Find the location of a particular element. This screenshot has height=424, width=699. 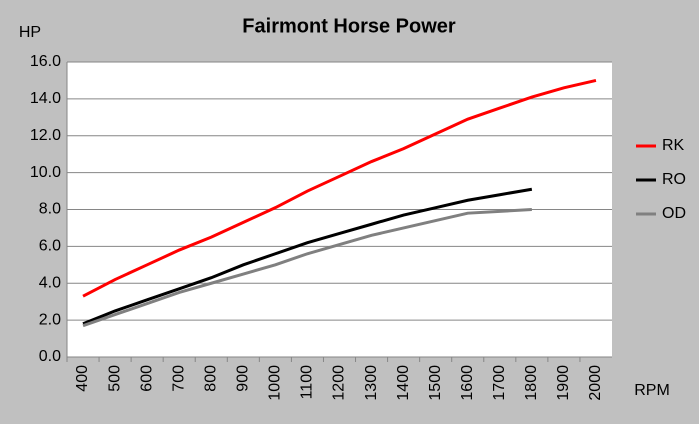

x-tick-label: 1300 is located at coordinates (371, 383).